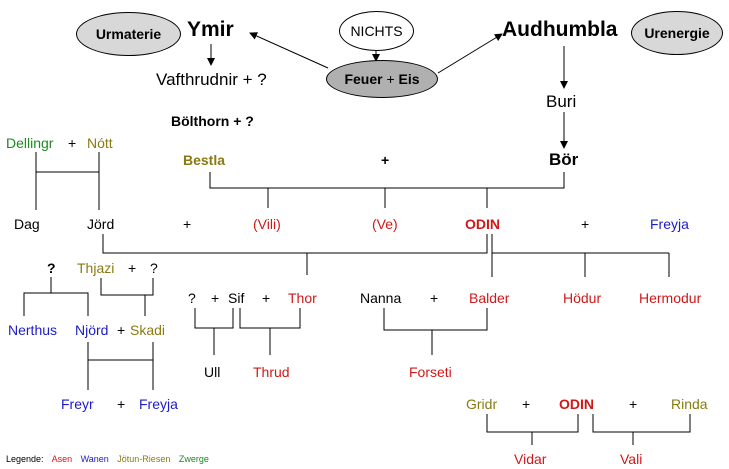 This screenshot has width=729, height=469. What do you see at coordinates (669, 224) in the screenshot?
I see `freyja-top: Freyja` at bounding box center [669, 224].